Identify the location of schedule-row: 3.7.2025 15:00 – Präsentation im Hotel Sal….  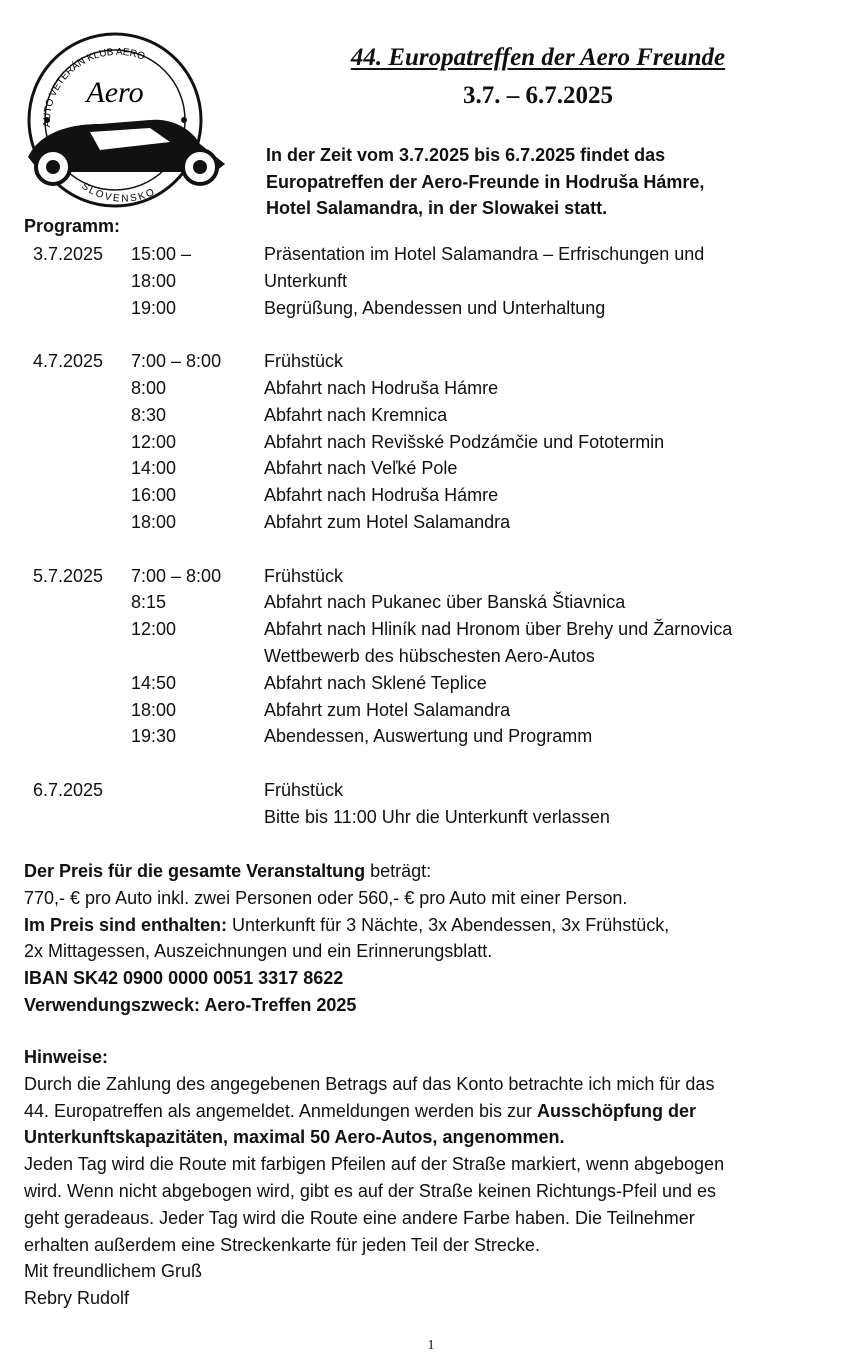
(425, 254).